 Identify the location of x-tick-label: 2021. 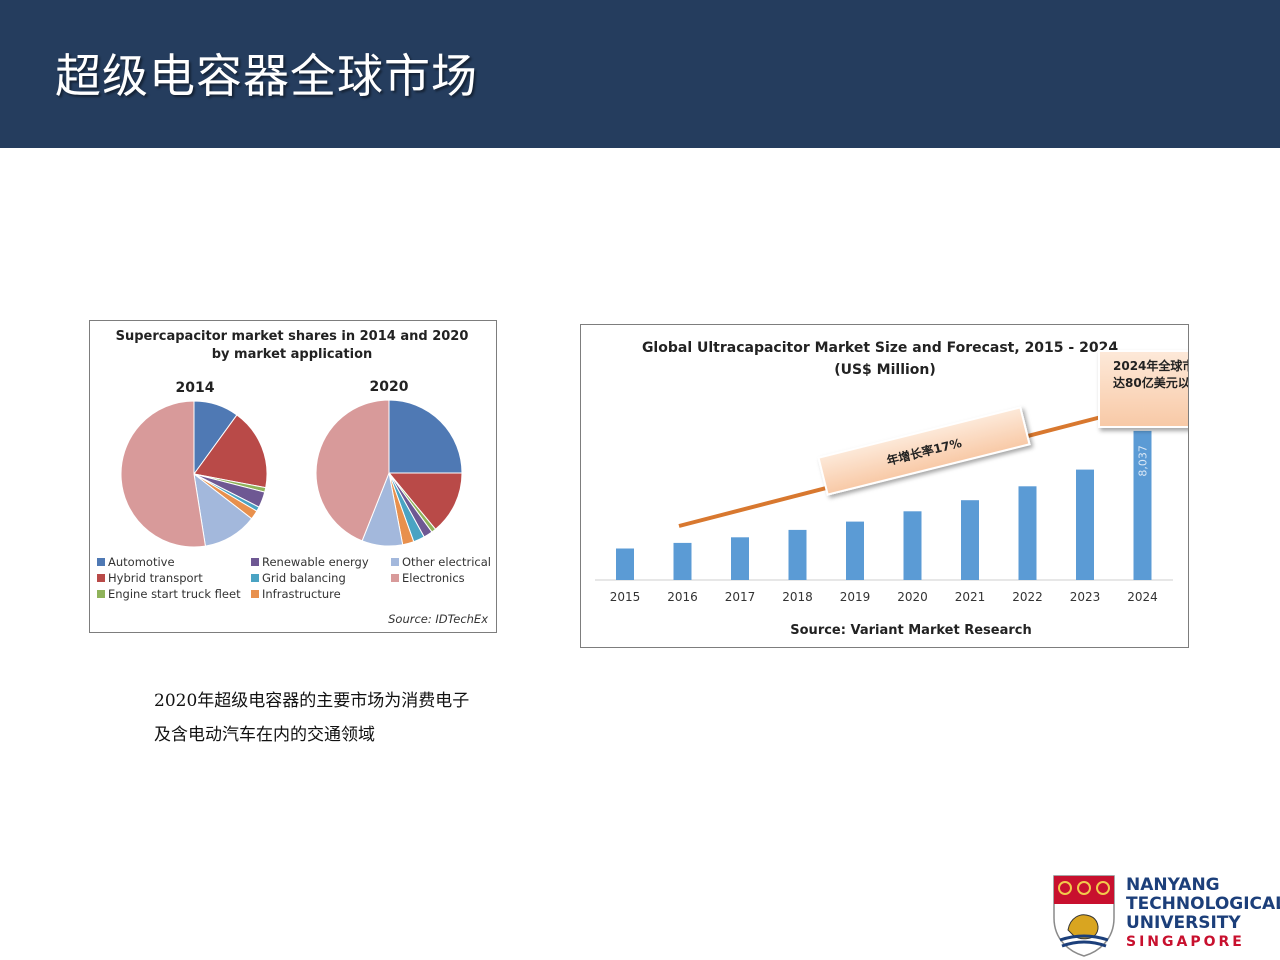
(970, 597).